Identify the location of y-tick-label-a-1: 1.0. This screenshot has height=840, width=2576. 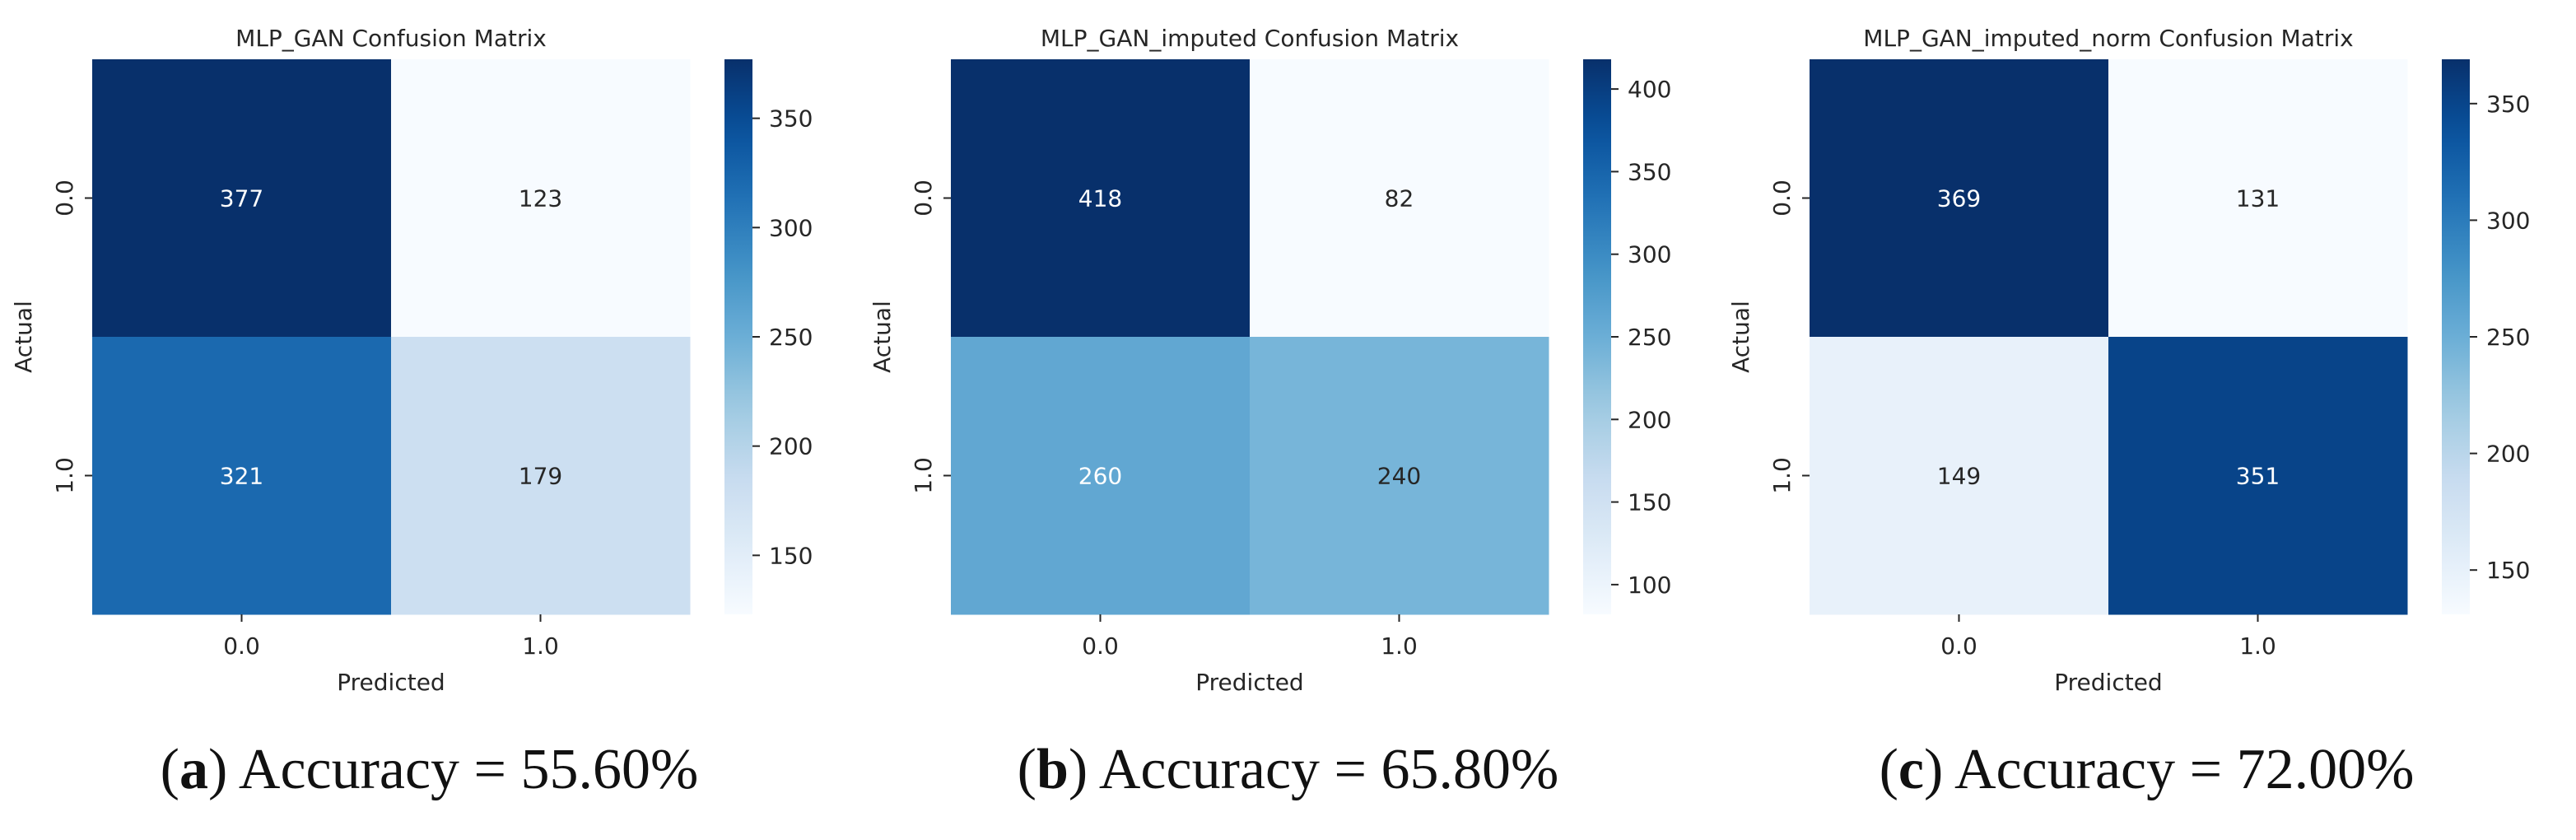
(64, 475).